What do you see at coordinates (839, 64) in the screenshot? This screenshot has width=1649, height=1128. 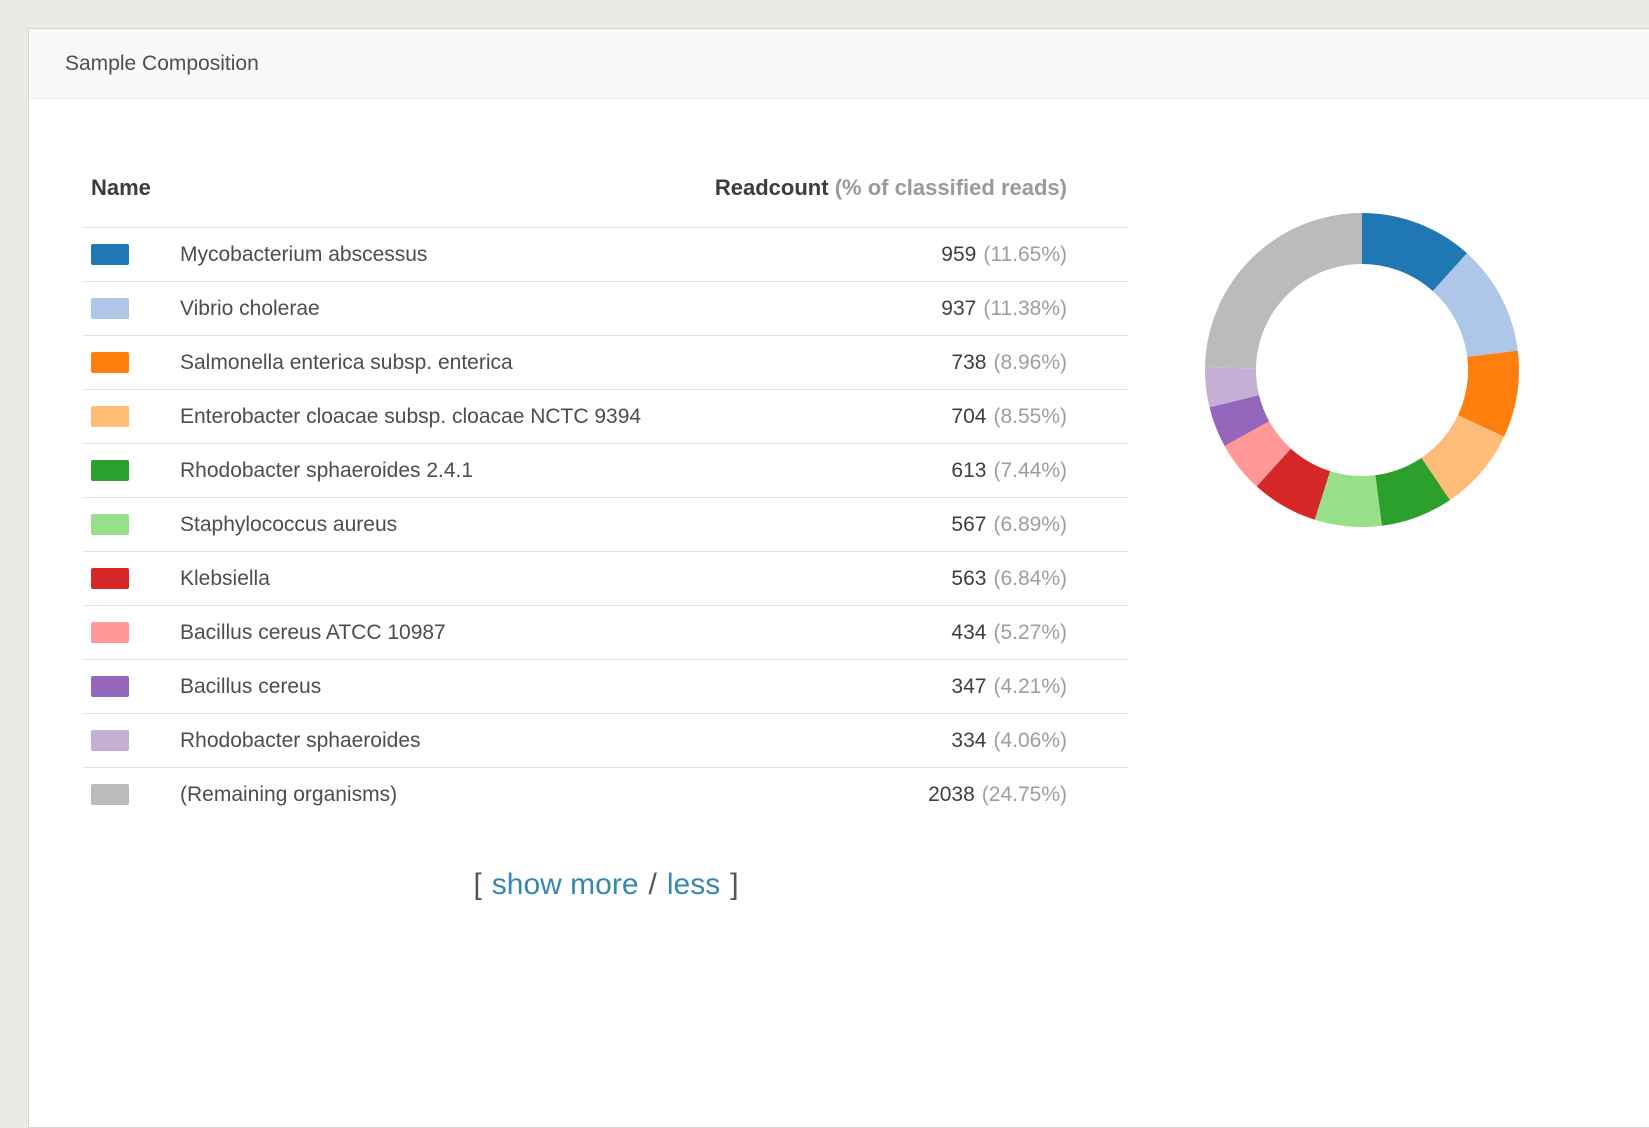 I see `panel-heading: Sample Composition` at bounding box center [839, 64].